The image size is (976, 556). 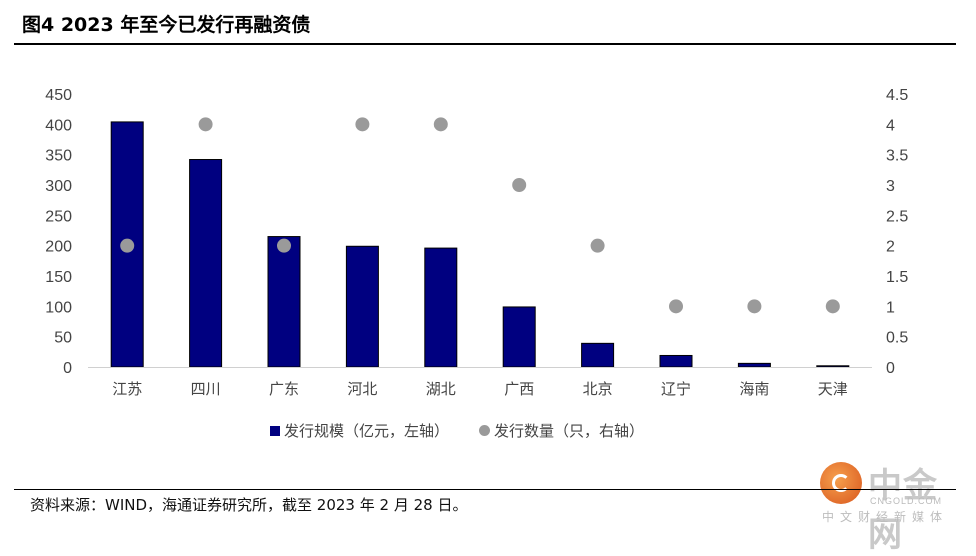 I want to click on dot-广西, so click(x=519, y=185).